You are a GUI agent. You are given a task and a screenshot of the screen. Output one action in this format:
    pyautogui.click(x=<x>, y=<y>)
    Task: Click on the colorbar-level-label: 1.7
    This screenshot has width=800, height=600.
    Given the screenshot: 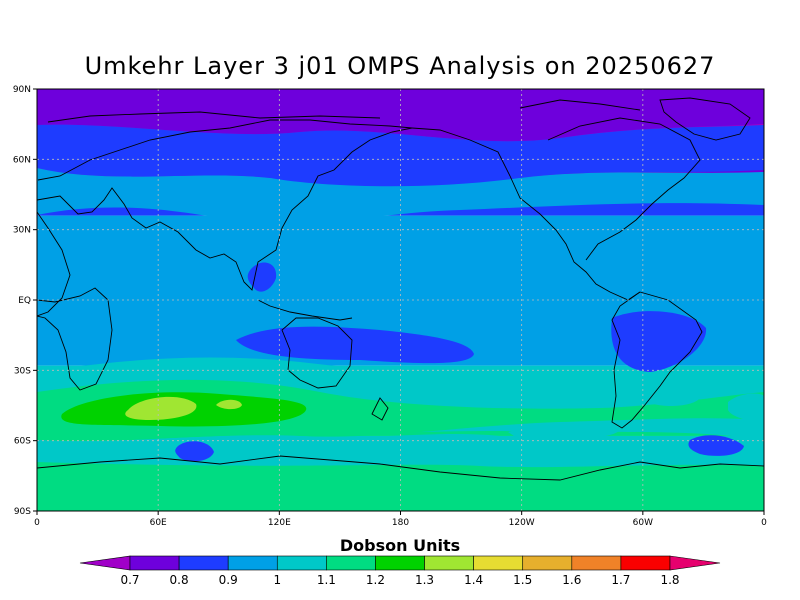 What is the action you would take?
    pyautogui.click(x=620, y=580)
    